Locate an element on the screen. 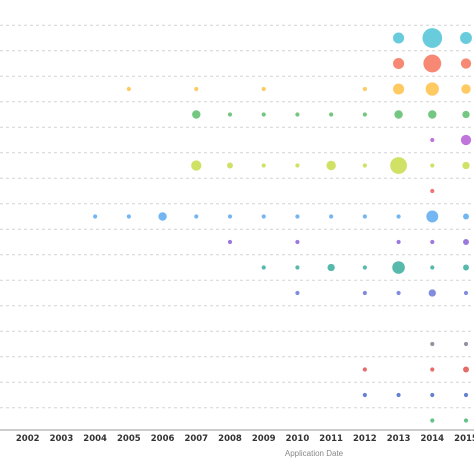 This screenshot has width=474, height=474. x-tick-label: 2003 is located at coordinates (62, 439).